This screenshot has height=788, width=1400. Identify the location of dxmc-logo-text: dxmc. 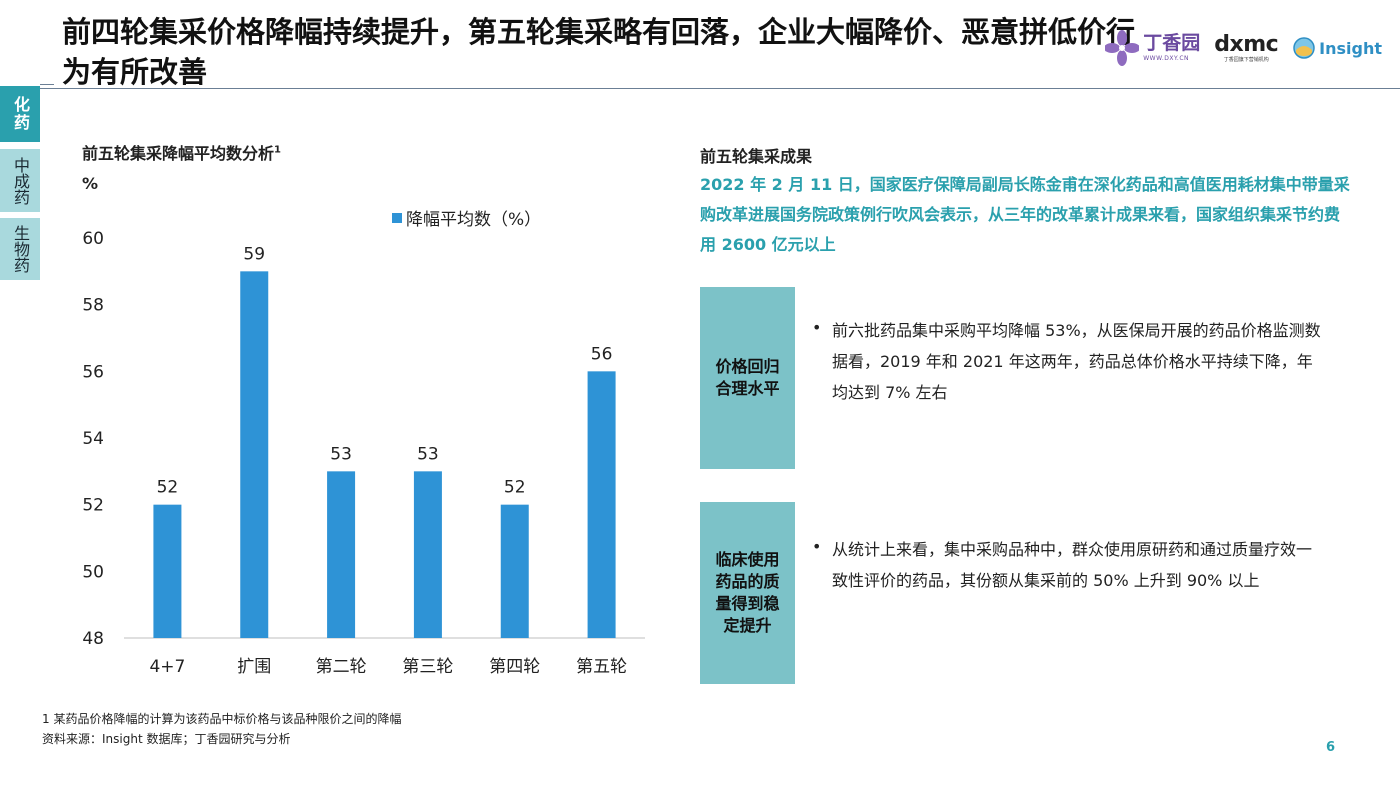
(1246, 44).